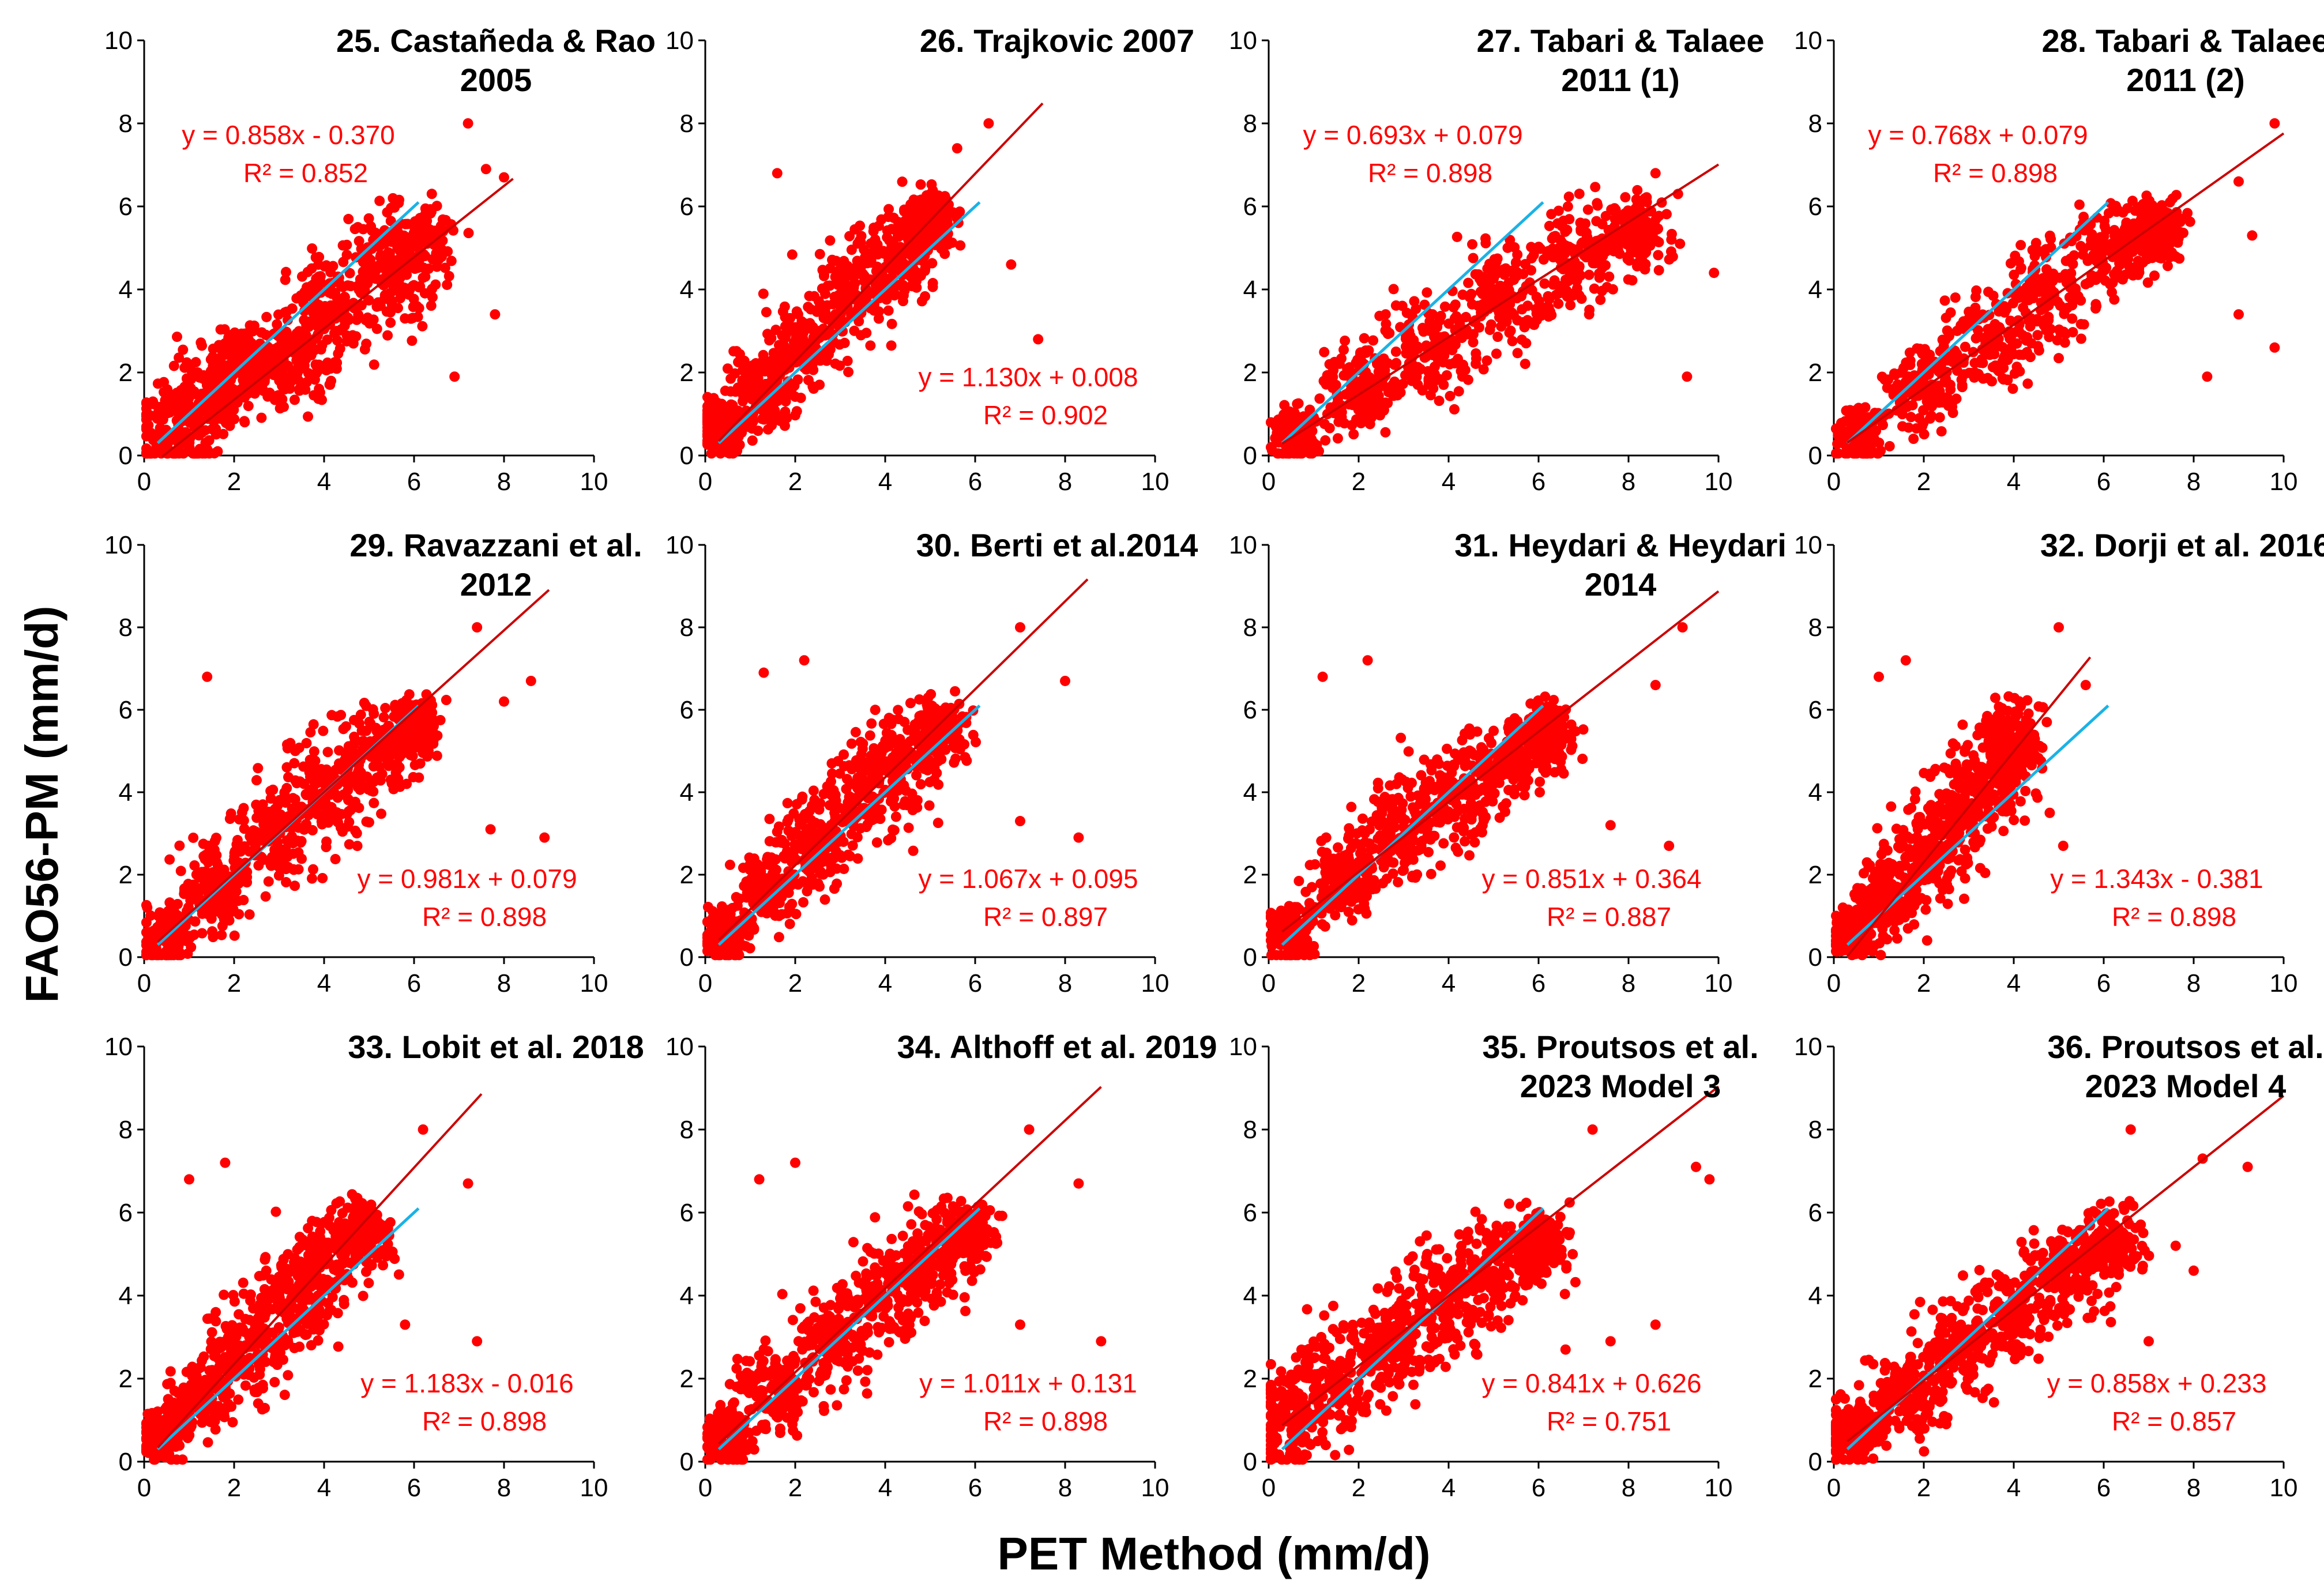 The height and width of the screenshot is (1596, 2324). I want to click on x-tick-label: 4, so click(324, 983).